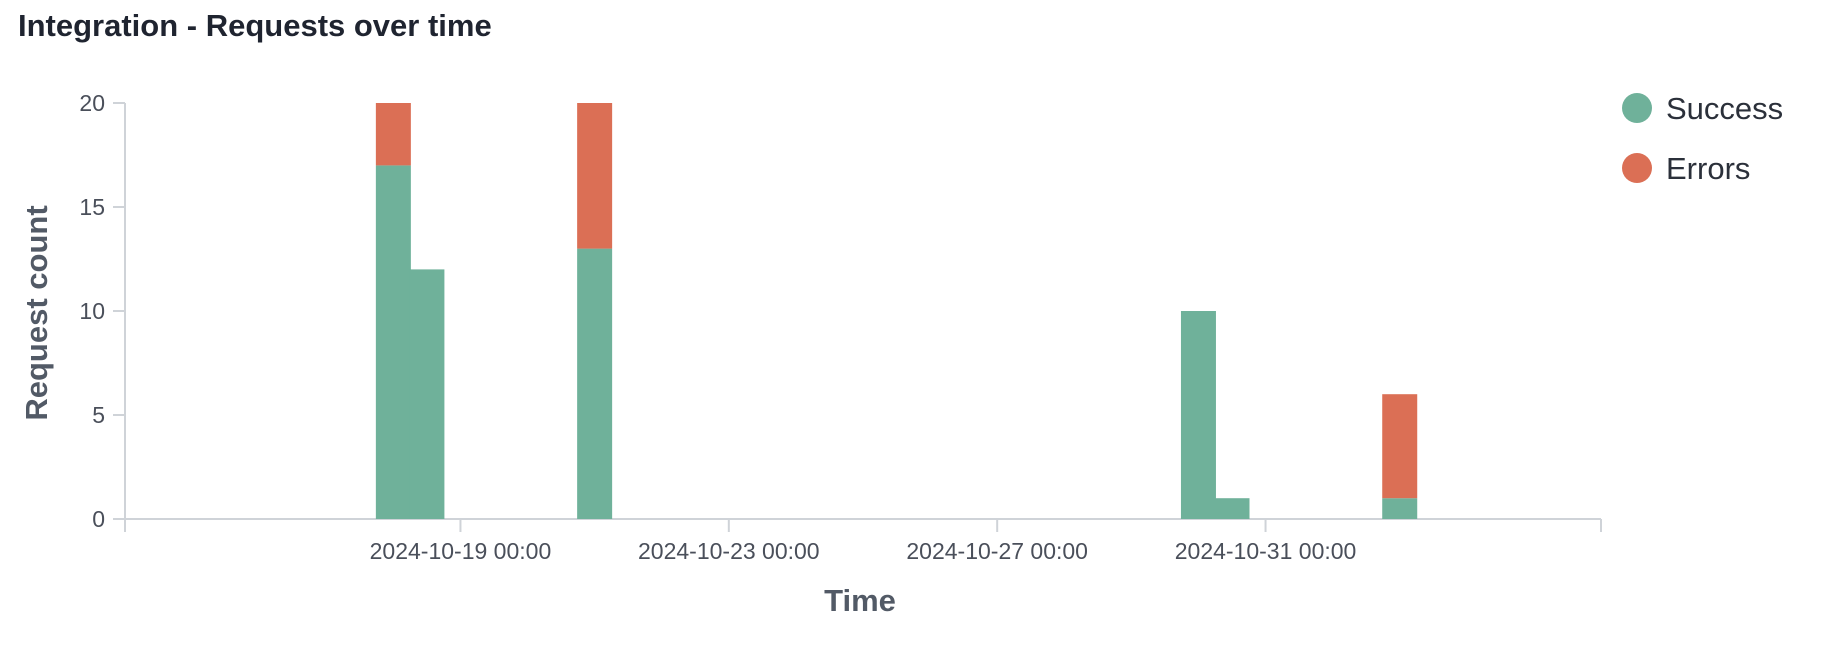 The image size is (1826, 650). I want to click on y-tick-label: 10, so click(92, 311).